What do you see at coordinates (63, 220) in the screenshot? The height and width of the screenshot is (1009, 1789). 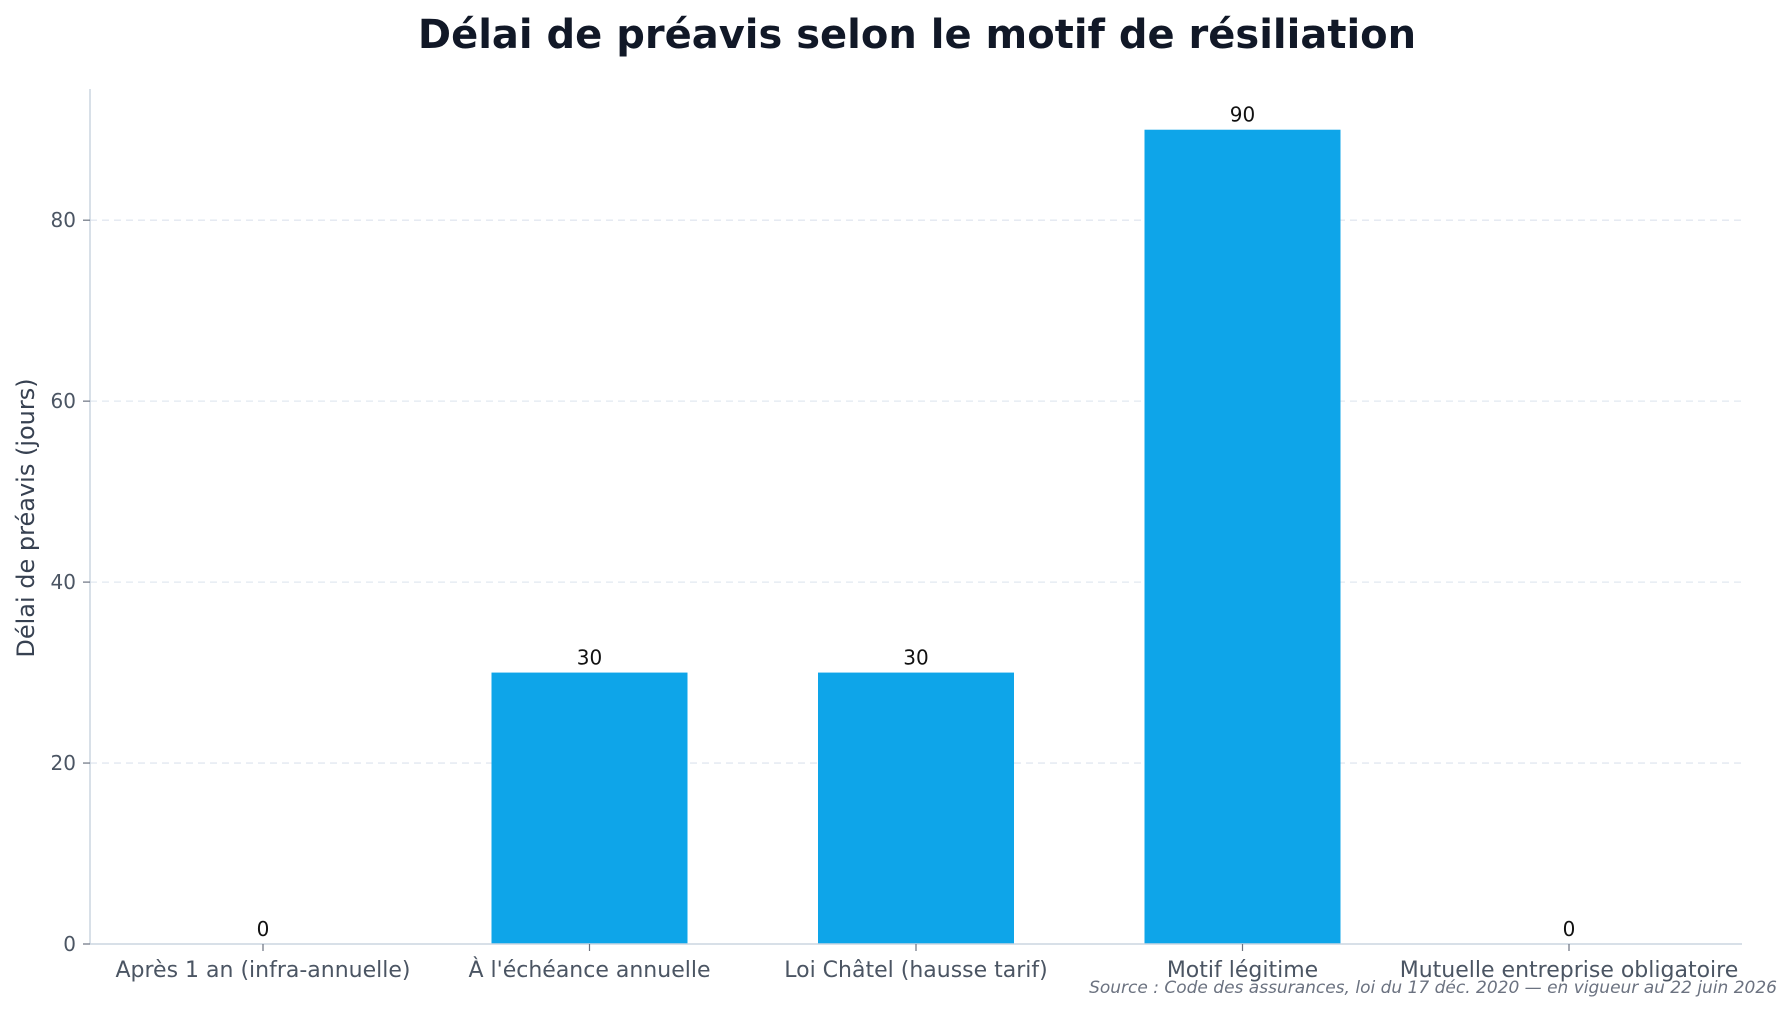 I see `y-tick-label: 80` at bounding box center [63, 220].